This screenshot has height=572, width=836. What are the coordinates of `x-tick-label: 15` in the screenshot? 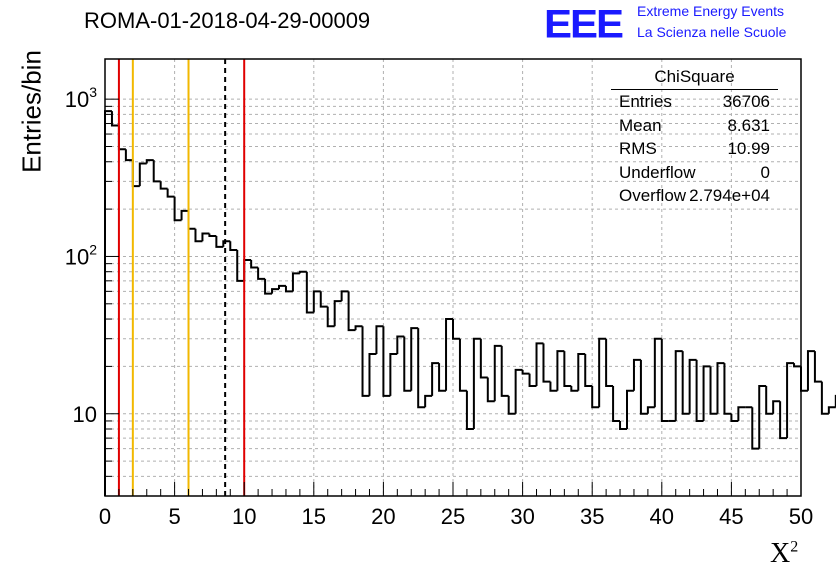 It's located at (314, 516).